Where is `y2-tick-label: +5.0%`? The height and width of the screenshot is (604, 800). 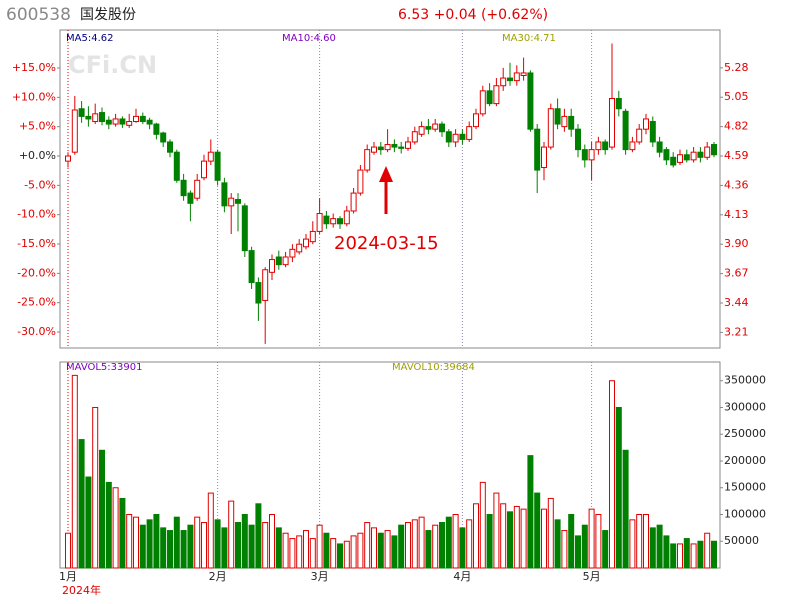 y2-tick-label: +5.0% is located at coordinates (37, 126).